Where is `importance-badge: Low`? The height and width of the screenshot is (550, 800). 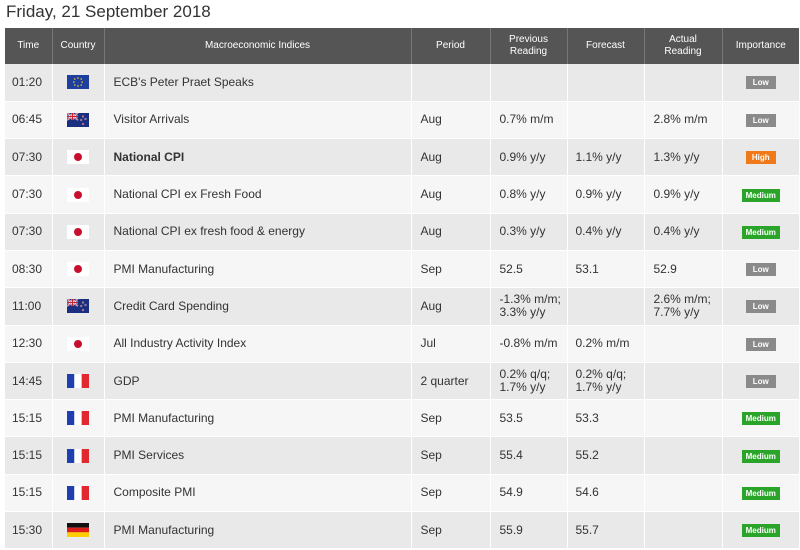 importance-badge: Low is located at coordinates (760, 83).